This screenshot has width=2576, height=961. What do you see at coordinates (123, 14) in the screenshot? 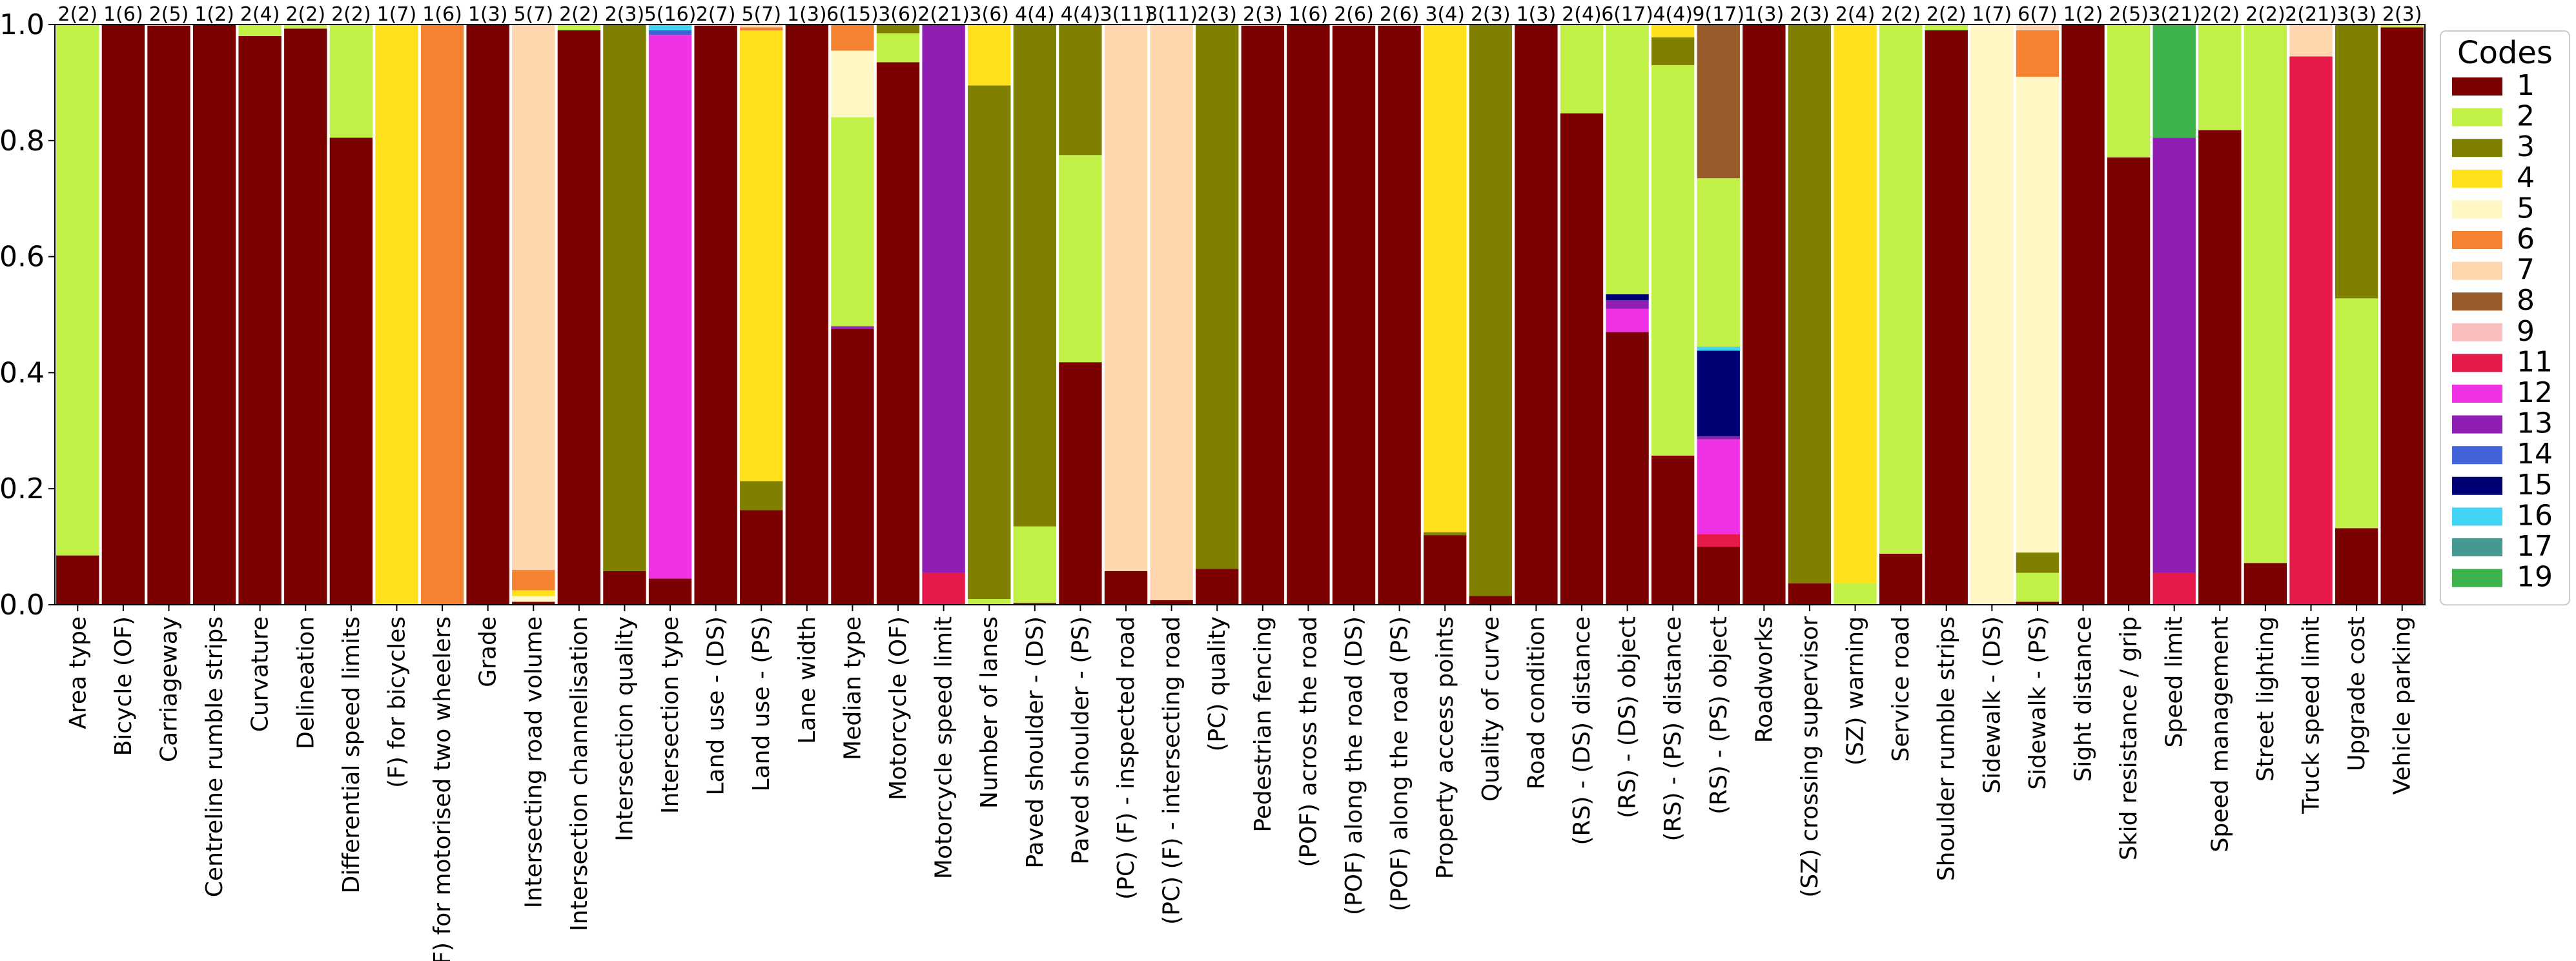
I see `bar-annotation: 1(6)` at bounding box center [123, 14].